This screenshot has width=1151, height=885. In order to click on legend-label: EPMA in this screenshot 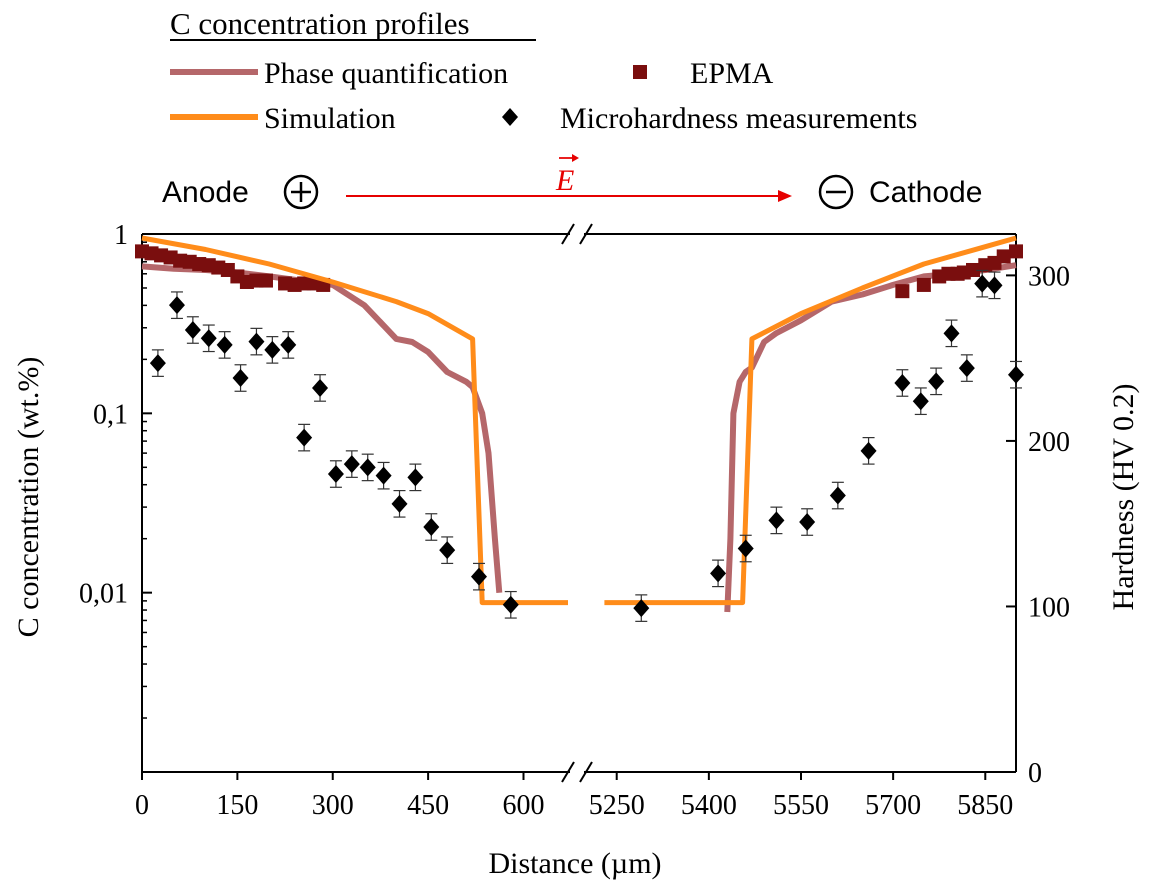, I will do `click(732, 73)`.